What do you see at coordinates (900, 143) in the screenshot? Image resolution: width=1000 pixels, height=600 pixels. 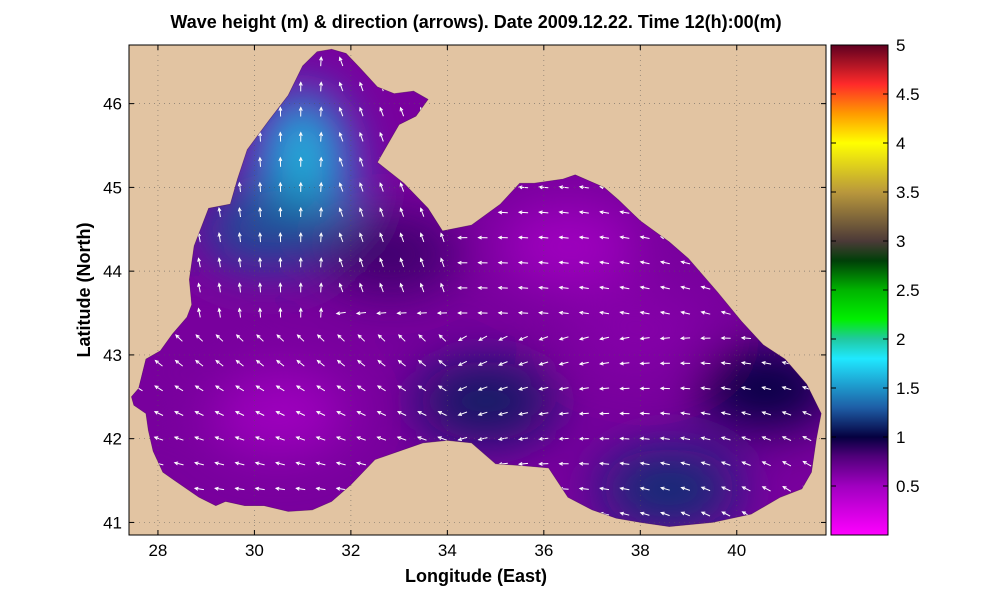 I see `colorbar-tick-label: 4` at bounding box center [900, 143].